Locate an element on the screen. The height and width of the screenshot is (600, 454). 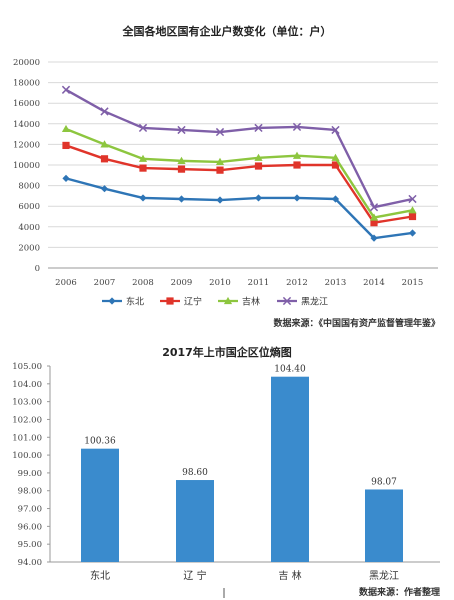
y-tick-label: 100.00 is located at coordinates (27, 456).